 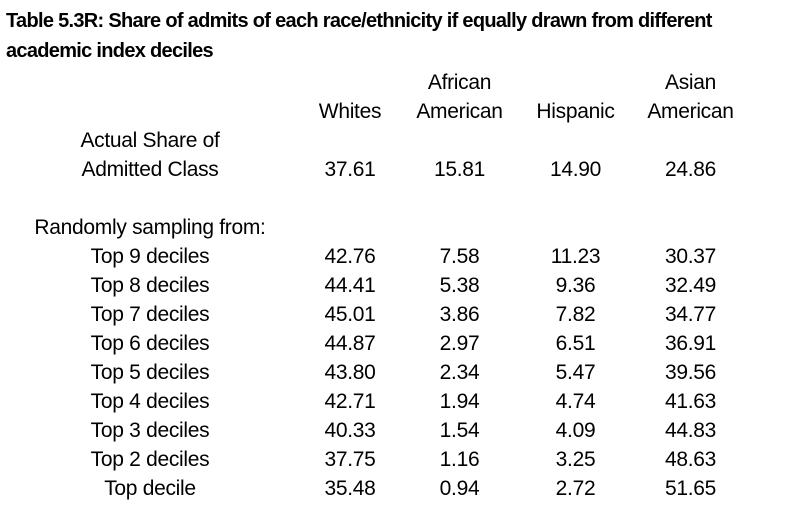 What do you see at coordinates (459, 372) in the screenshot?
I see `value-cell: 2.34` at bounding box center [459, 372].